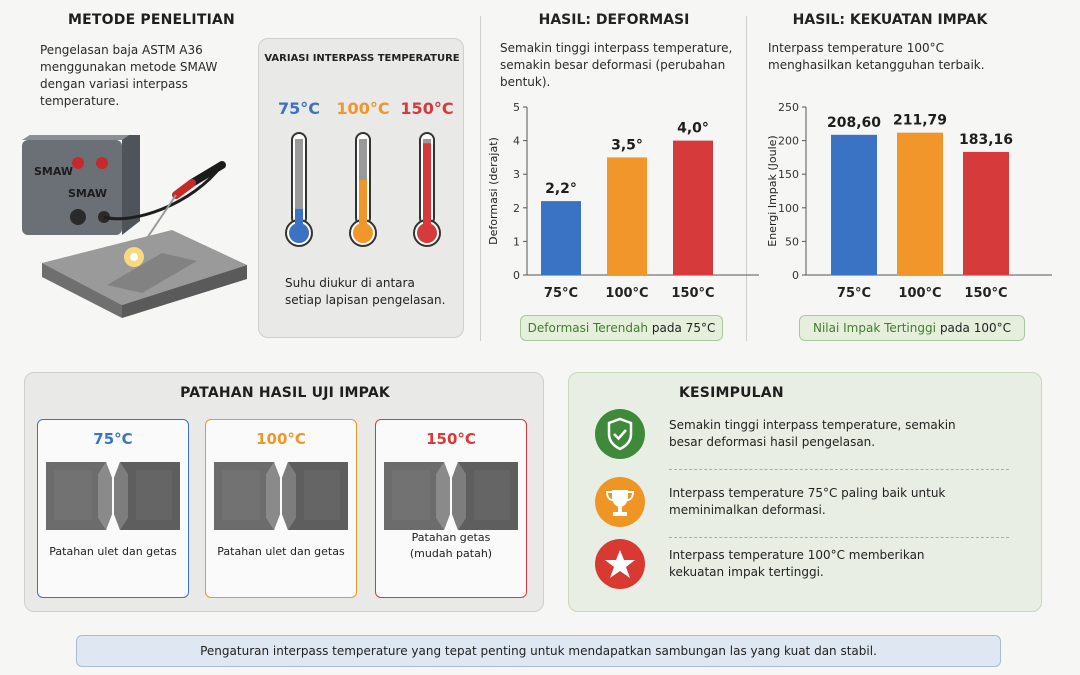 The width and height of the screenshot is (1080, 675). I want to click on y-tick-label: 150, so click(788, 174).